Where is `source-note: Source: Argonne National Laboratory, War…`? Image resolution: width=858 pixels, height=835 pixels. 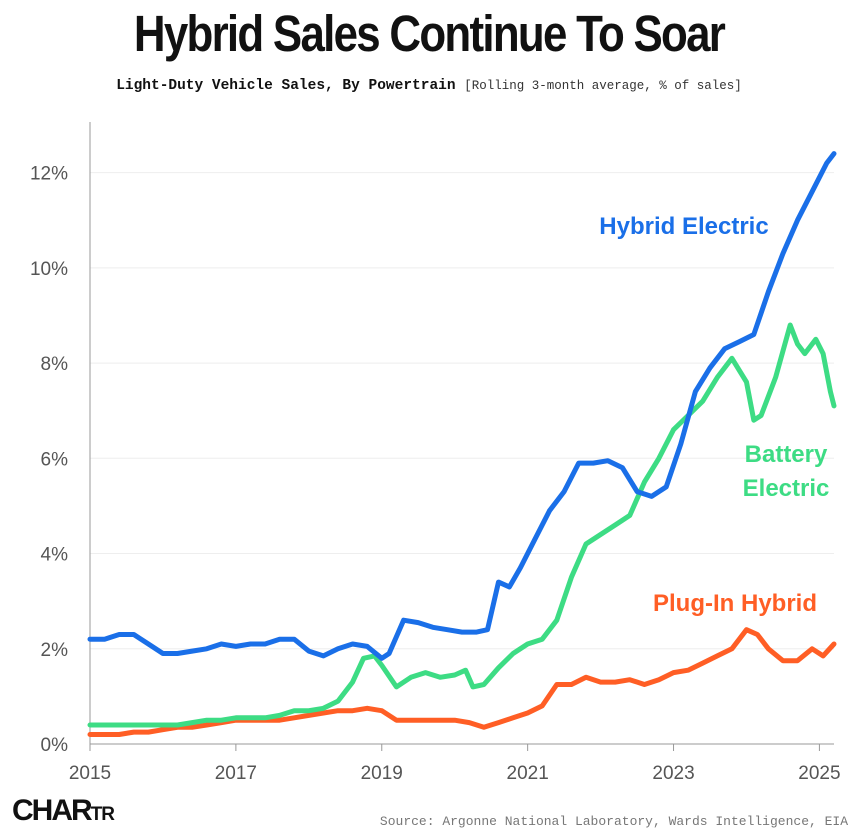
source-note: Source: Argonne National Laboratory, War… is located at coordinates (613, 821).